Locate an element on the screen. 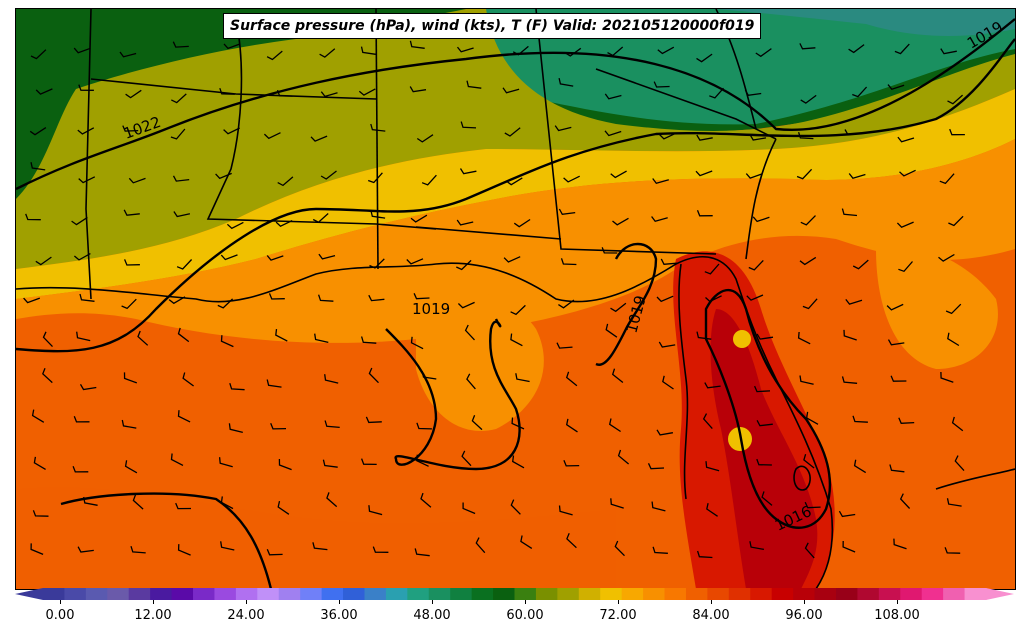 The width and height of the screenshot is (1022, 633). colorbar-extend-high is located at coordinates (1000, 594).